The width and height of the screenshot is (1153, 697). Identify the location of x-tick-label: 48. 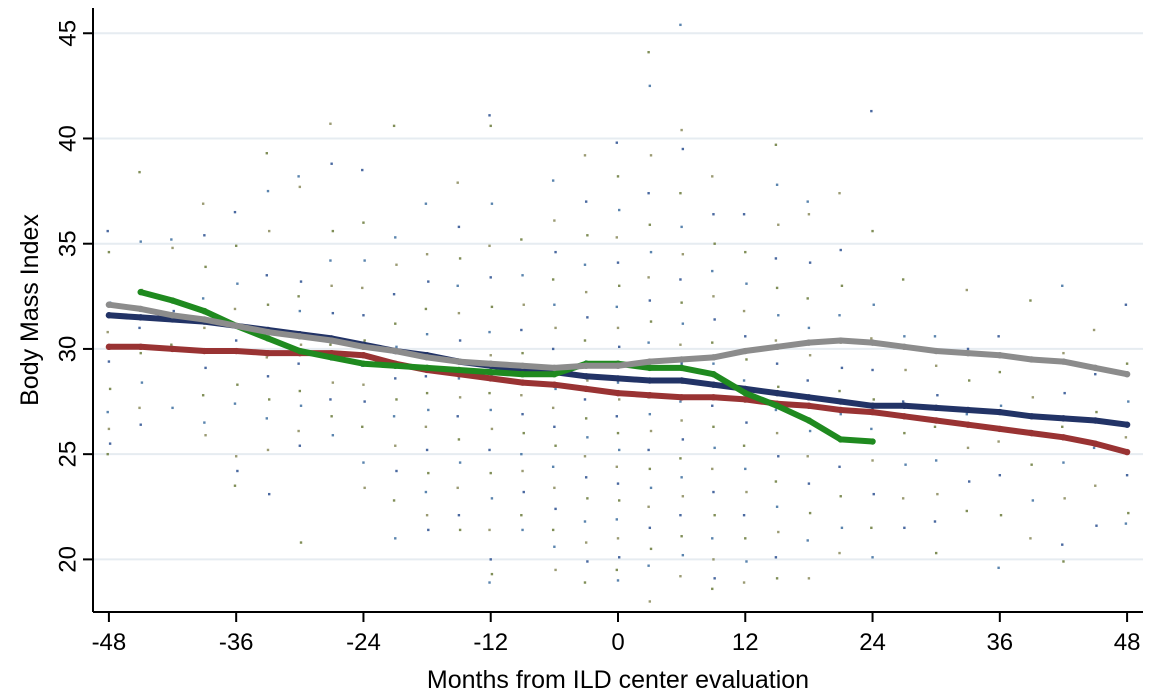
(1127, 642).